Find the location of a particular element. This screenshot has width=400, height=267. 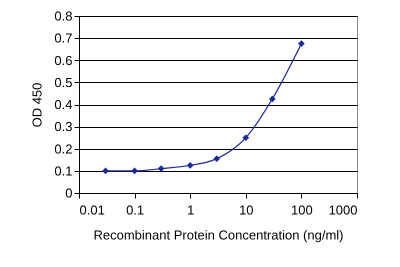

y-tick-label: 0.6 is located at coordinates (63, 60).